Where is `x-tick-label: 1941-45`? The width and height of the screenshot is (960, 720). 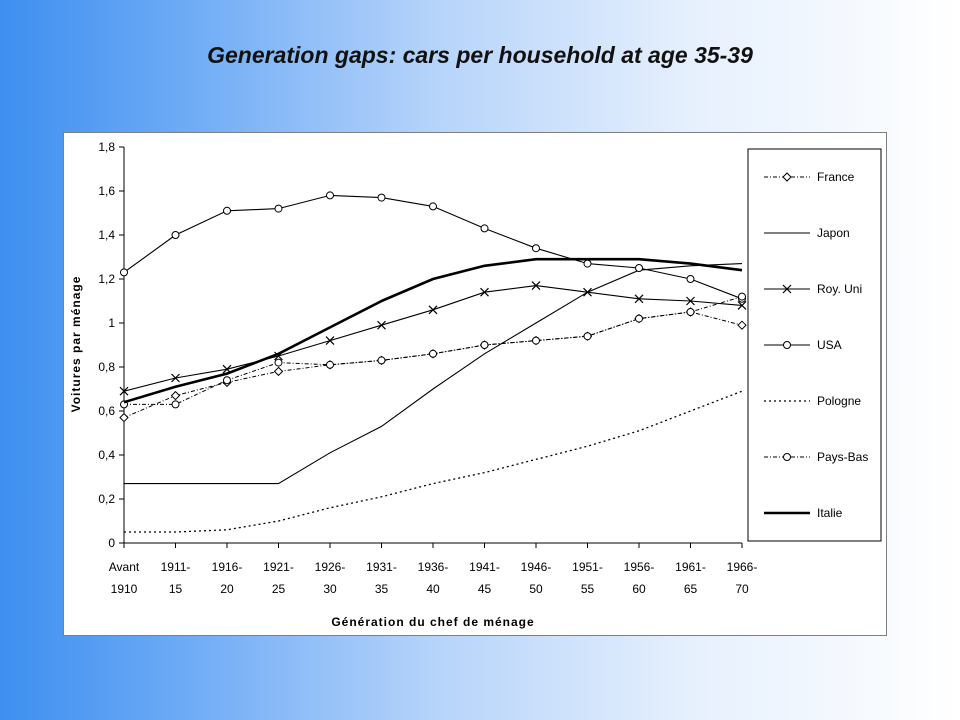 x-tick-label: 1941-45 is located at coordinates (484, 578).